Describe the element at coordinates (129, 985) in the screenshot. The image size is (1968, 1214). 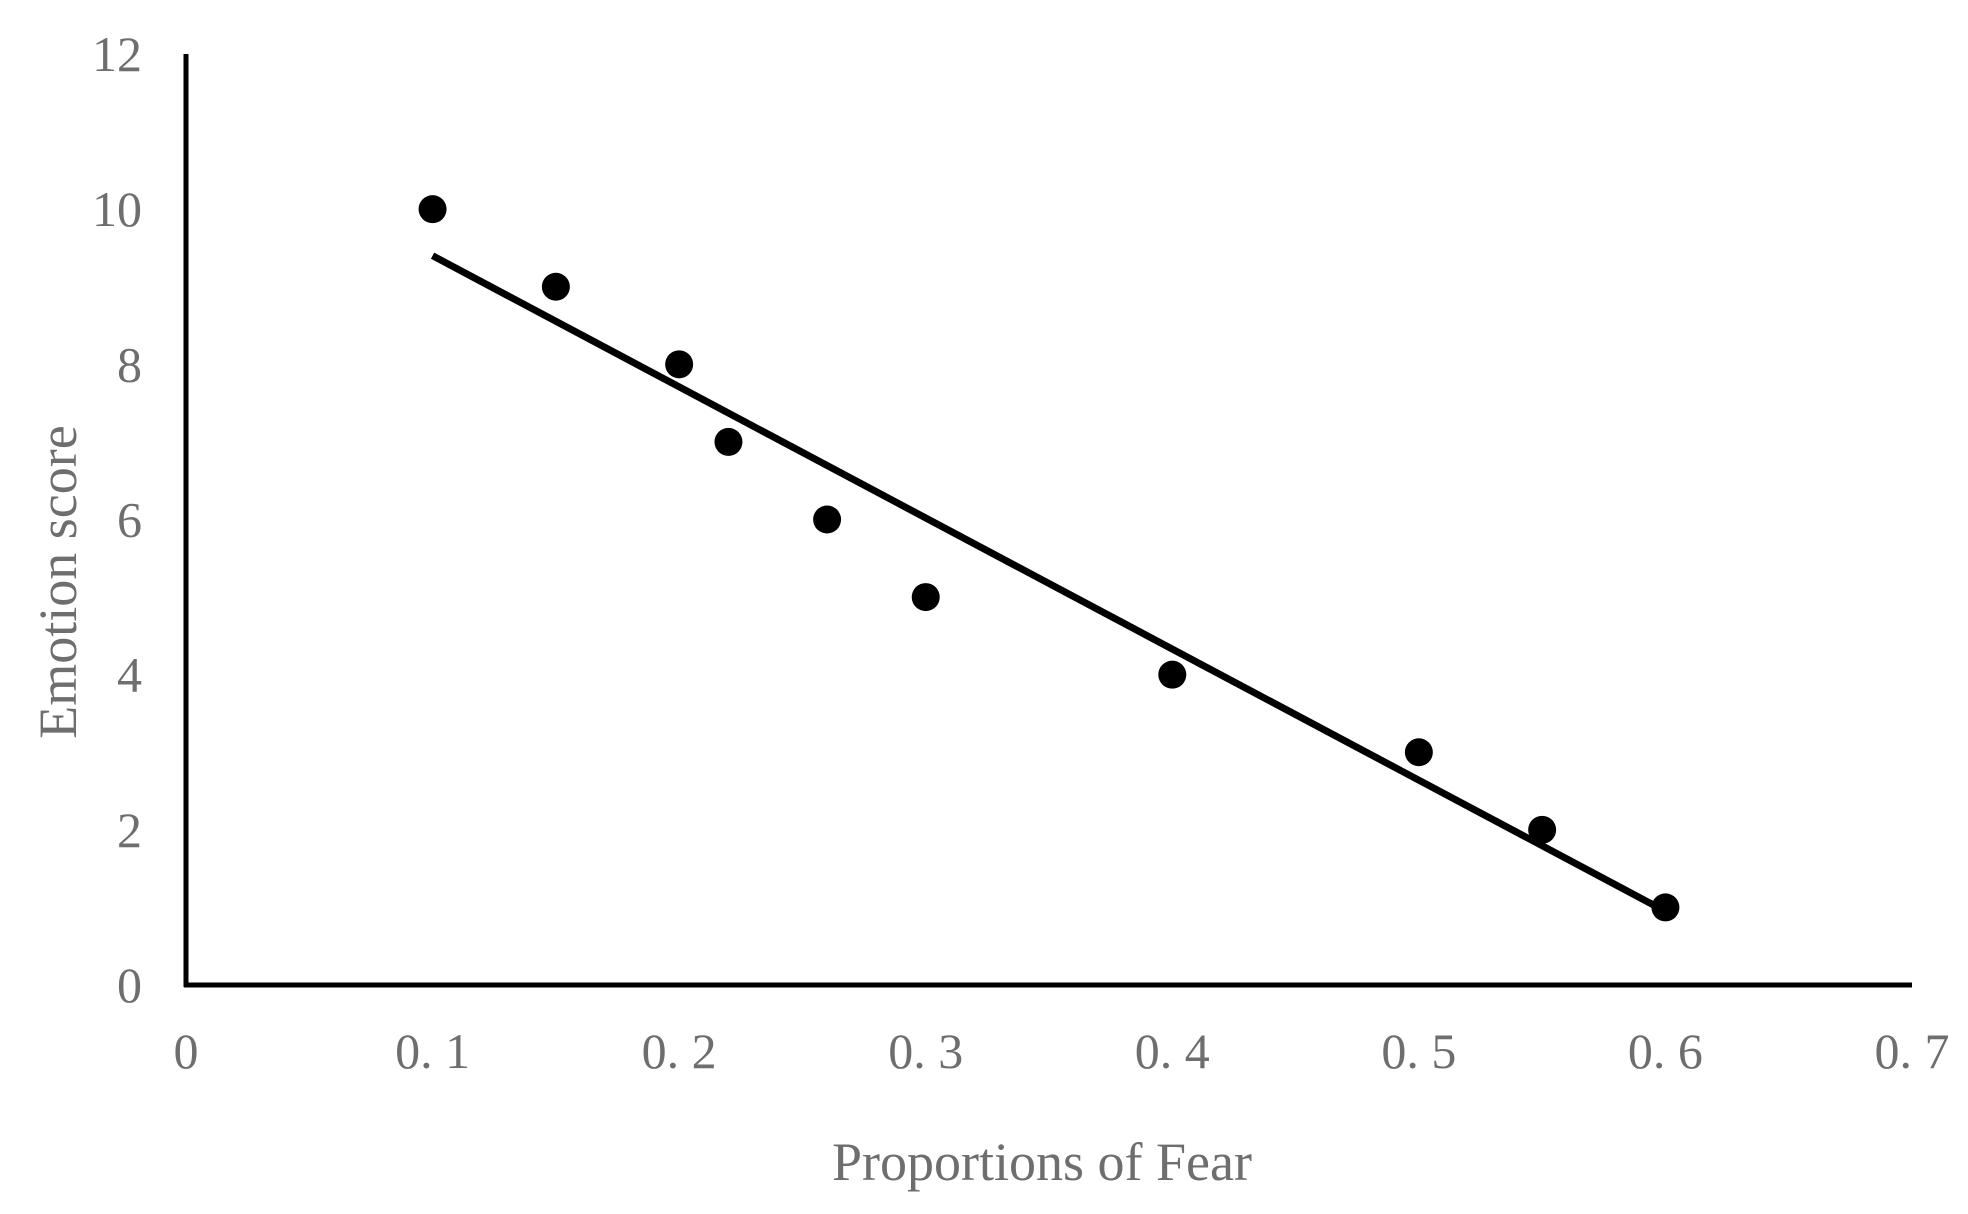
I see `y-tick-label: 0` at that location.